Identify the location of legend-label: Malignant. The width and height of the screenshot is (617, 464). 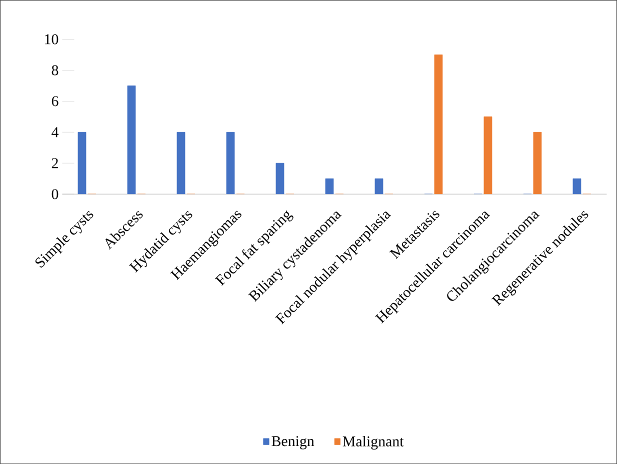
(373, 443).